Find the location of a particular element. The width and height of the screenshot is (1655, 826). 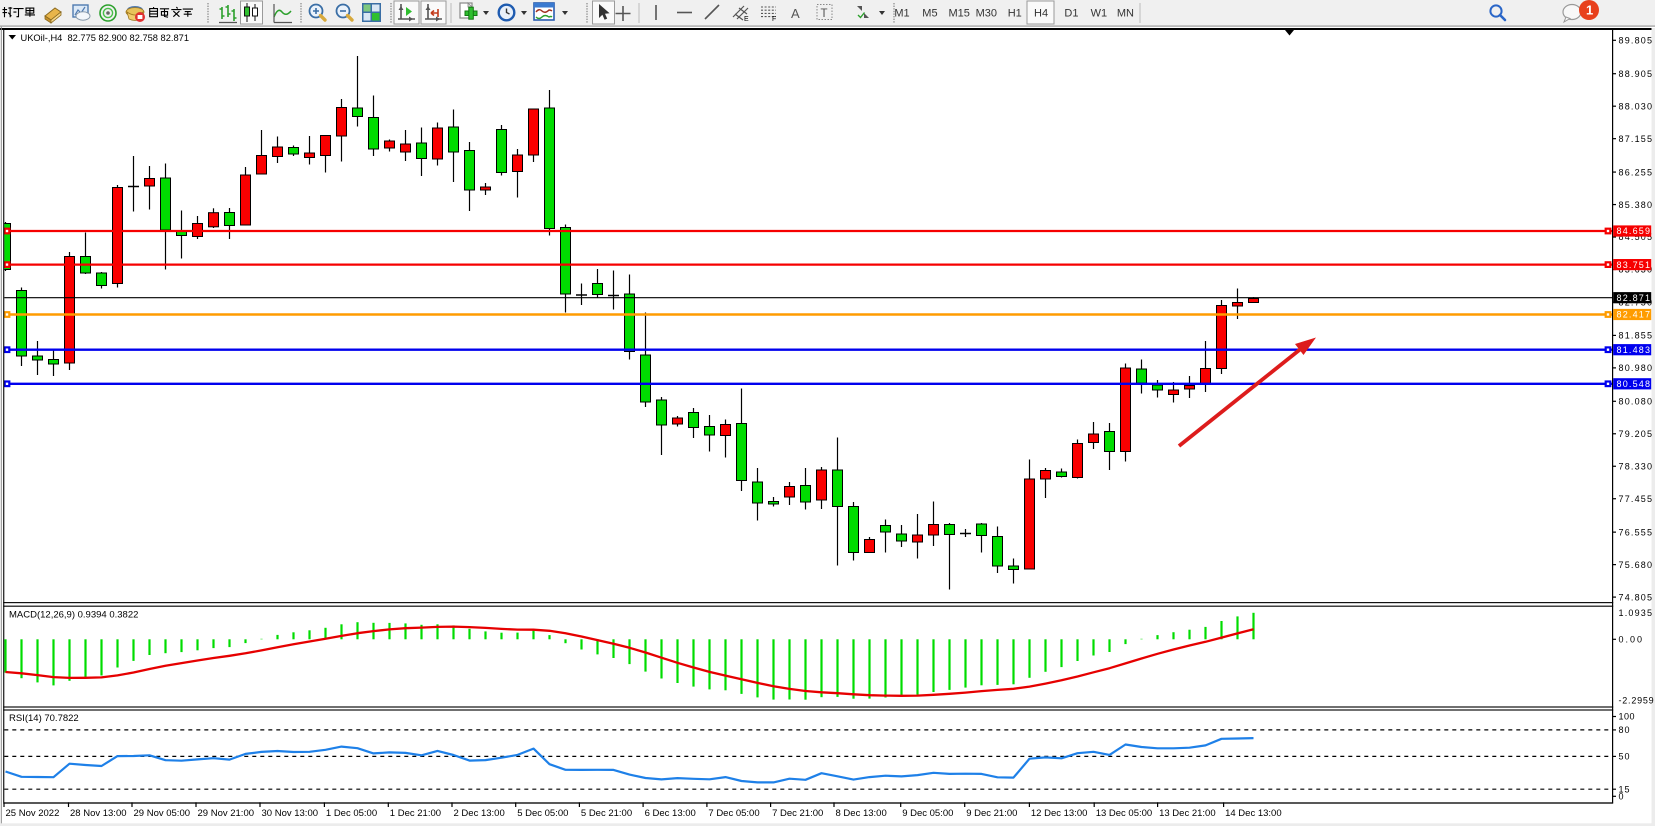

svg-text: 88.030 is located at coordinates (1636, 106).